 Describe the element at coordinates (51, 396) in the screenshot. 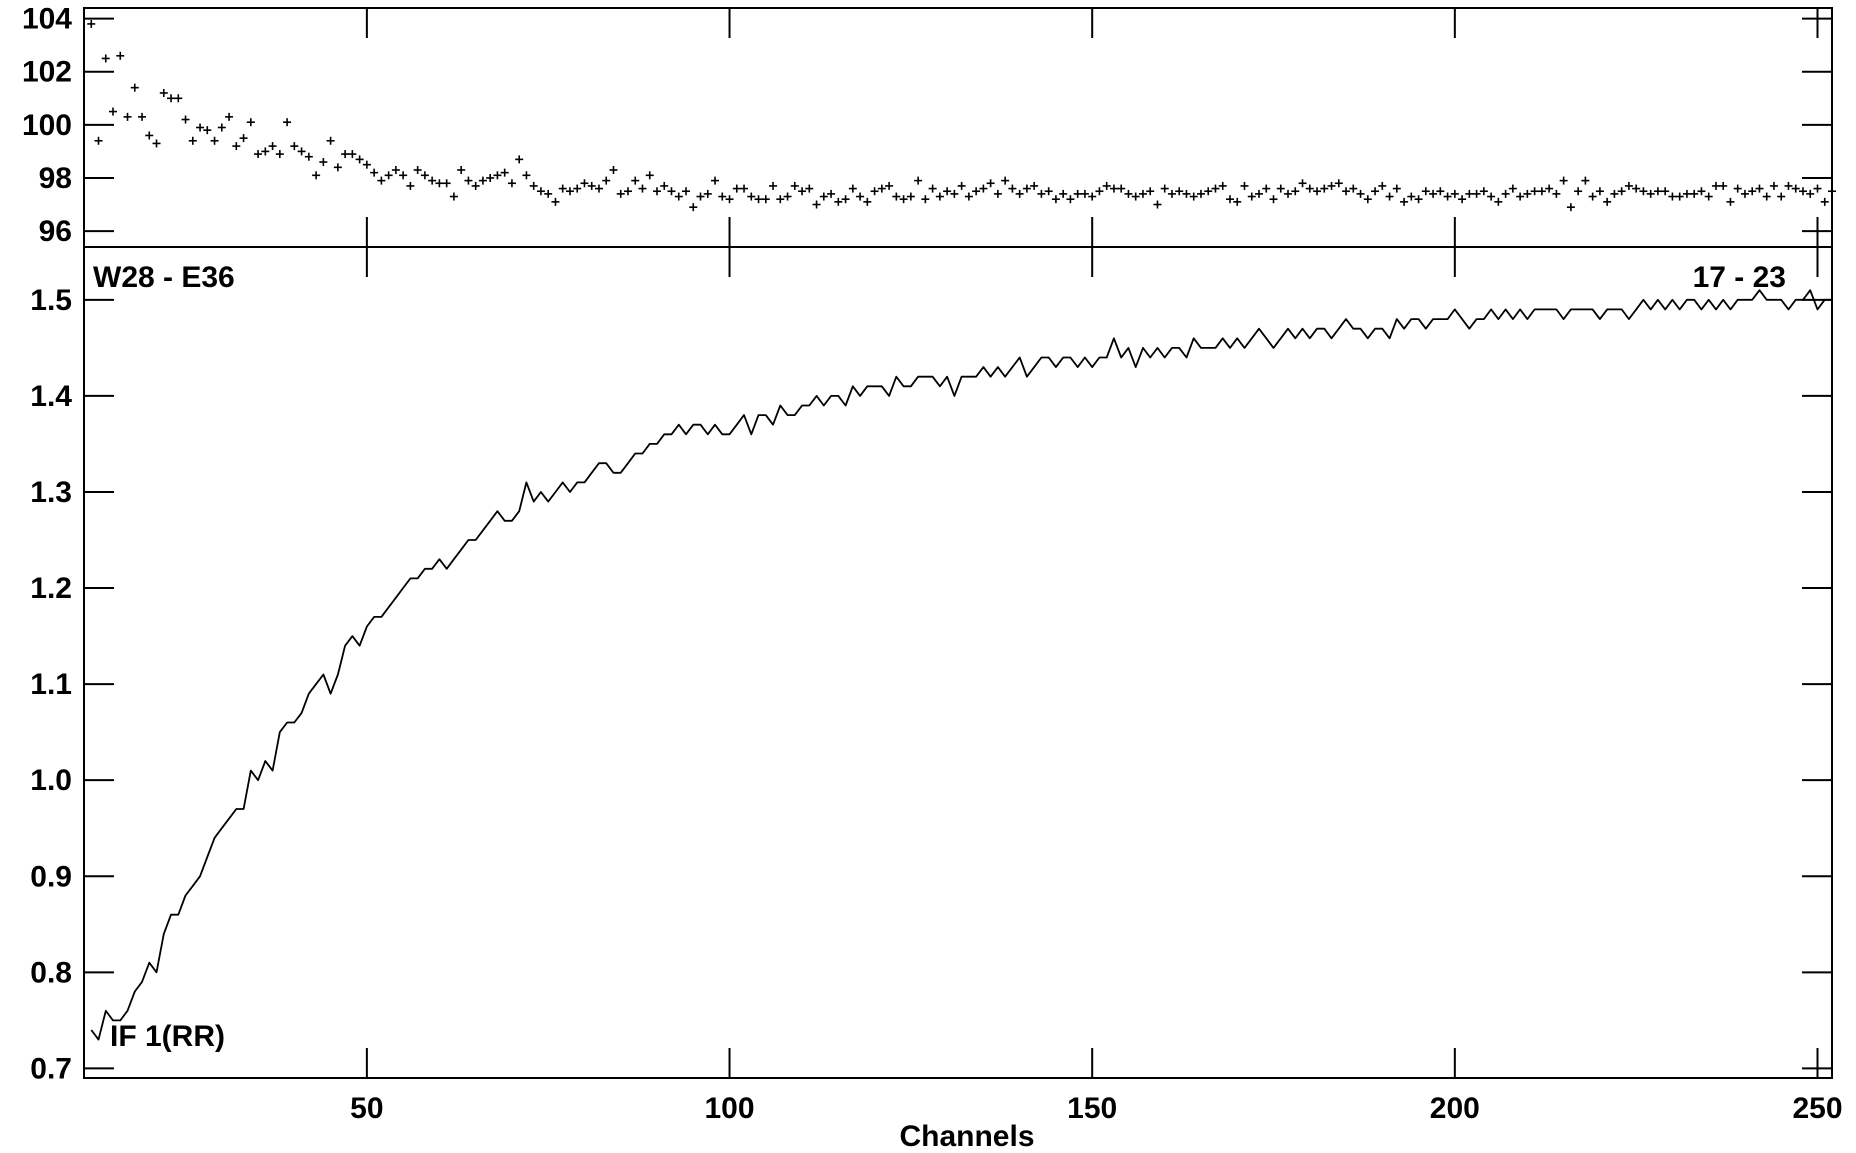

I see `bottom-y-tick-label: 1.4` at that location.